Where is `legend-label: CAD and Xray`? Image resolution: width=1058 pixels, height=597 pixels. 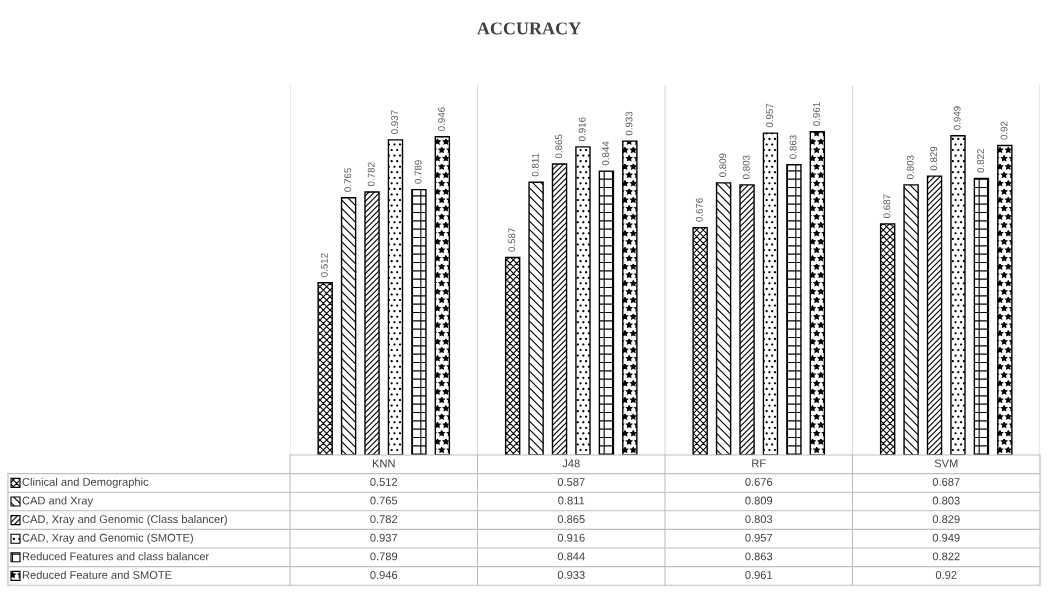 legend-label: CAD and Xray is located at coordinates (57, 501).